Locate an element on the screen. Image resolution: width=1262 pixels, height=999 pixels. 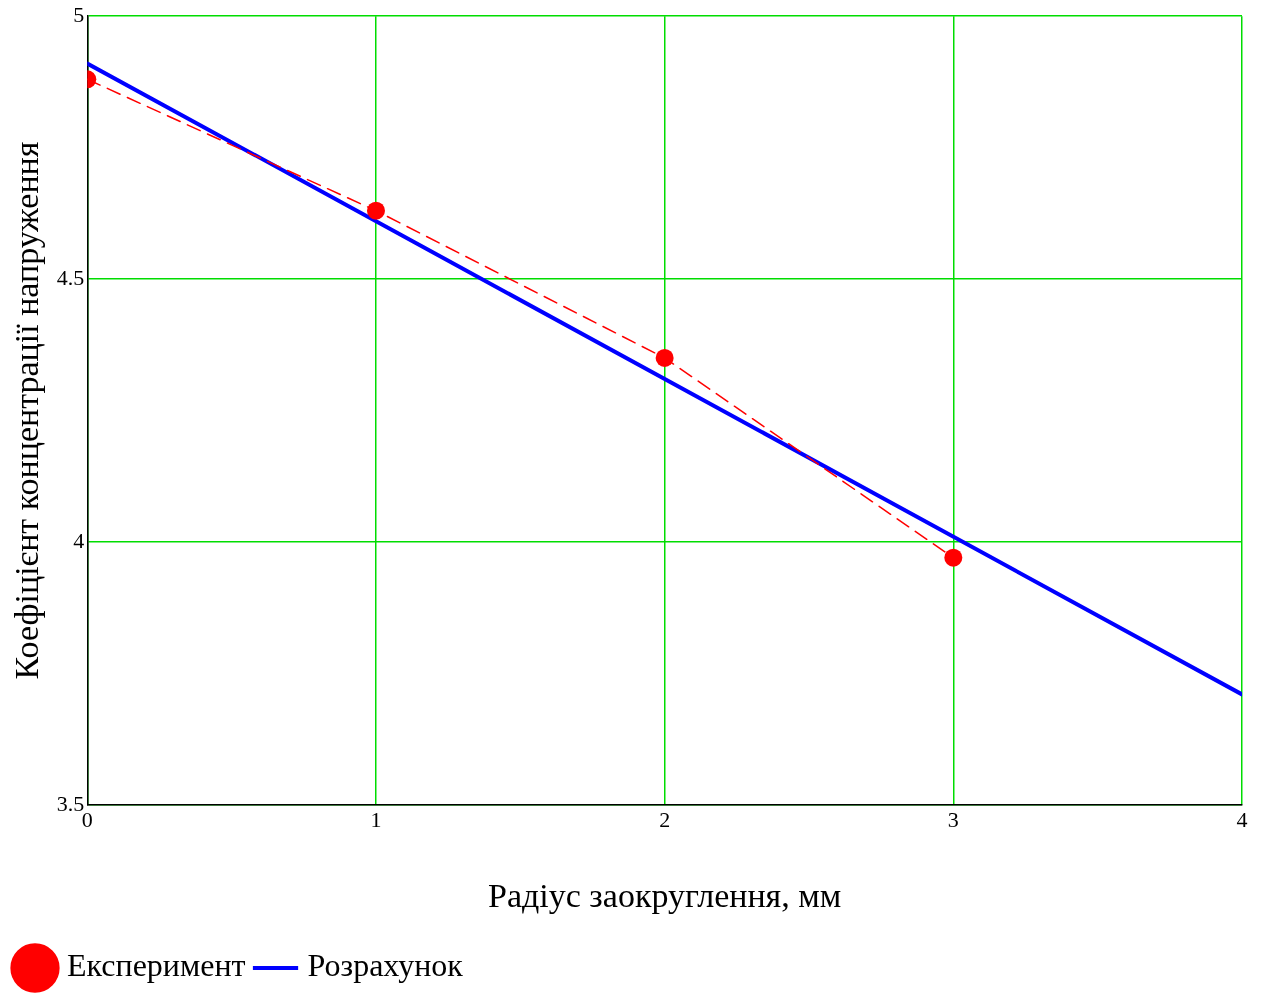
y-tick-label: 4 is located at coordinates (79, 540).